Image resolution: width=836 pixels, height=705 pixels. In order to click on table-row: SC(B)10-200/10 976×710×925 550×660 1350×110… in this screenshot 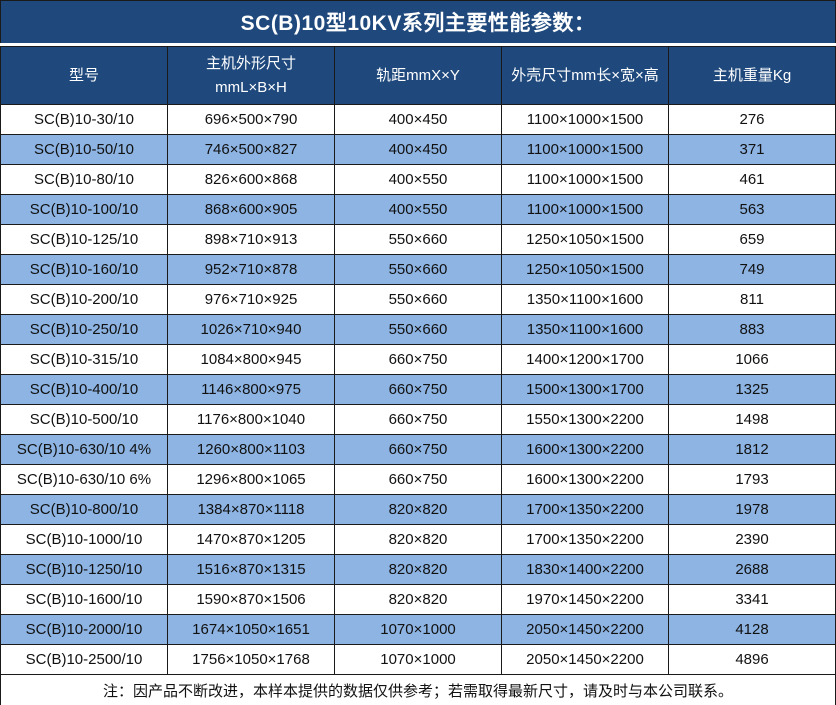, I will do `click(418, 299)`.